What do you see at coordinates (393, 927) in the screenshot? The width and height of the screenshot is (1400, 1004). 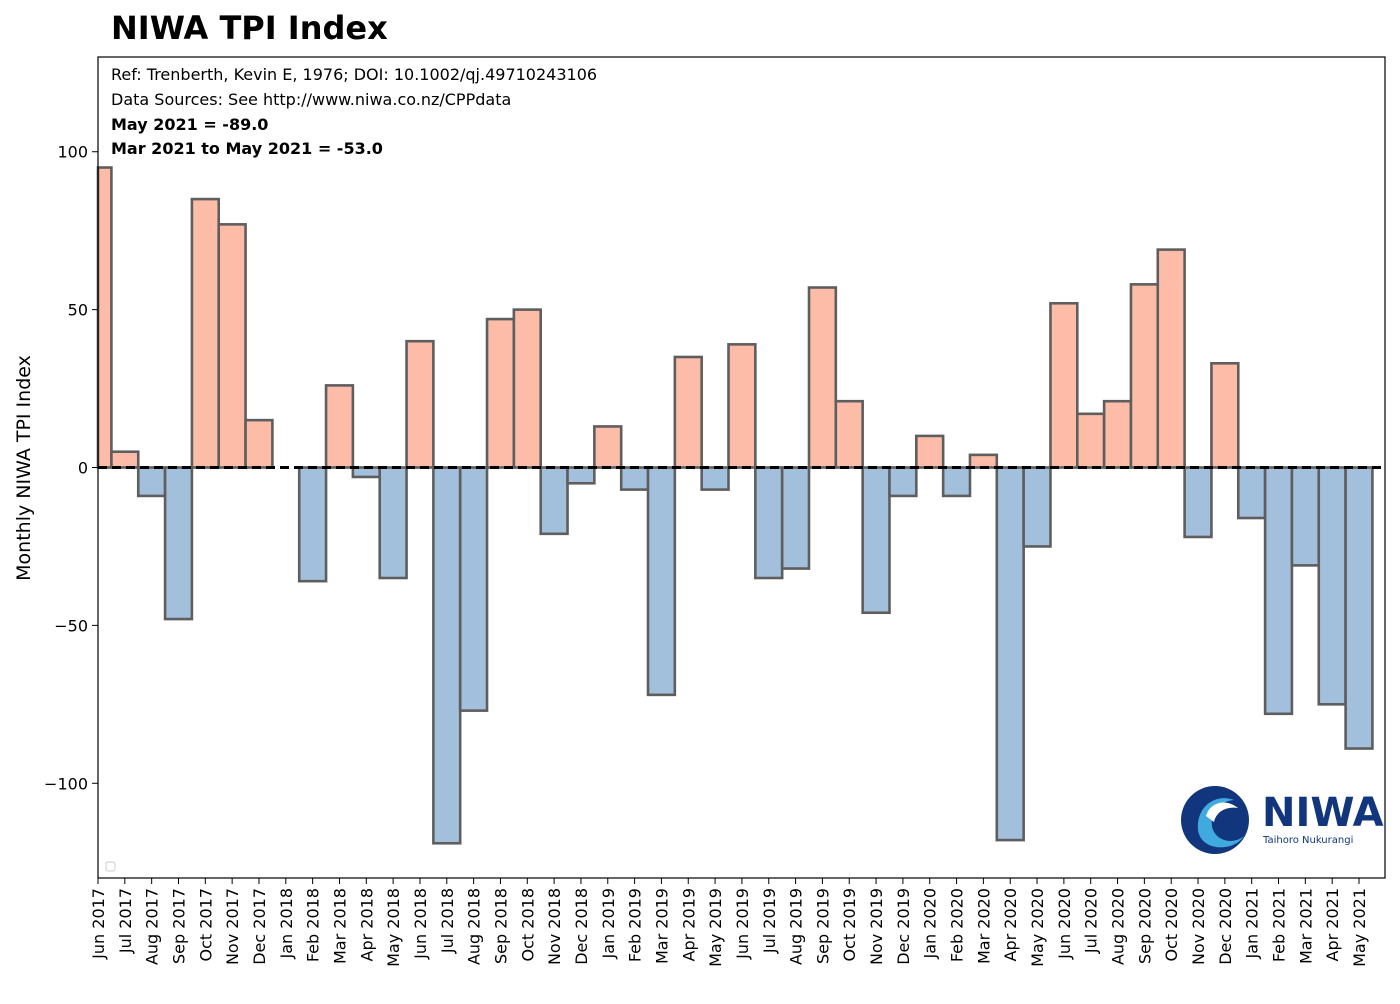 I see `x-tick-label: May 2018` at bounding box center [393, 927].